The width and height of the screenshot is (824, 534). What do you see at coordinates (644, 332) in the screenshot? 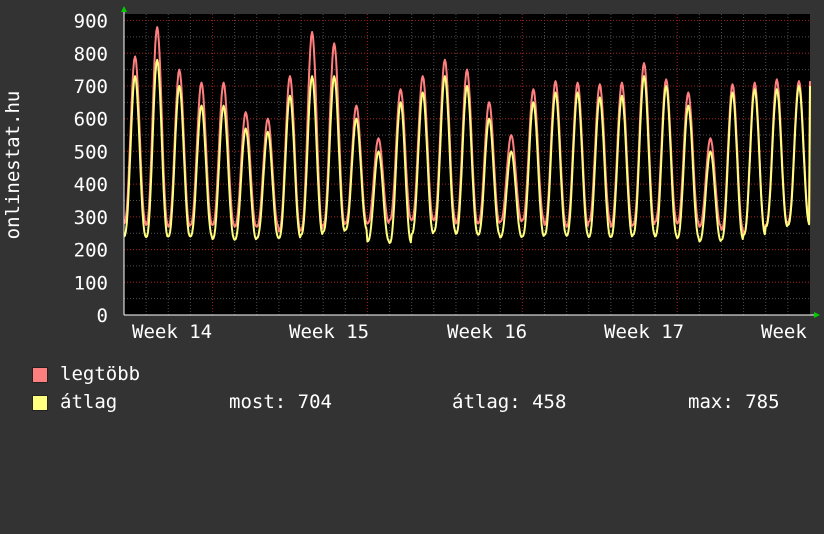
I see `x-tick-label: Week 17` at bounding box center [644, 332].